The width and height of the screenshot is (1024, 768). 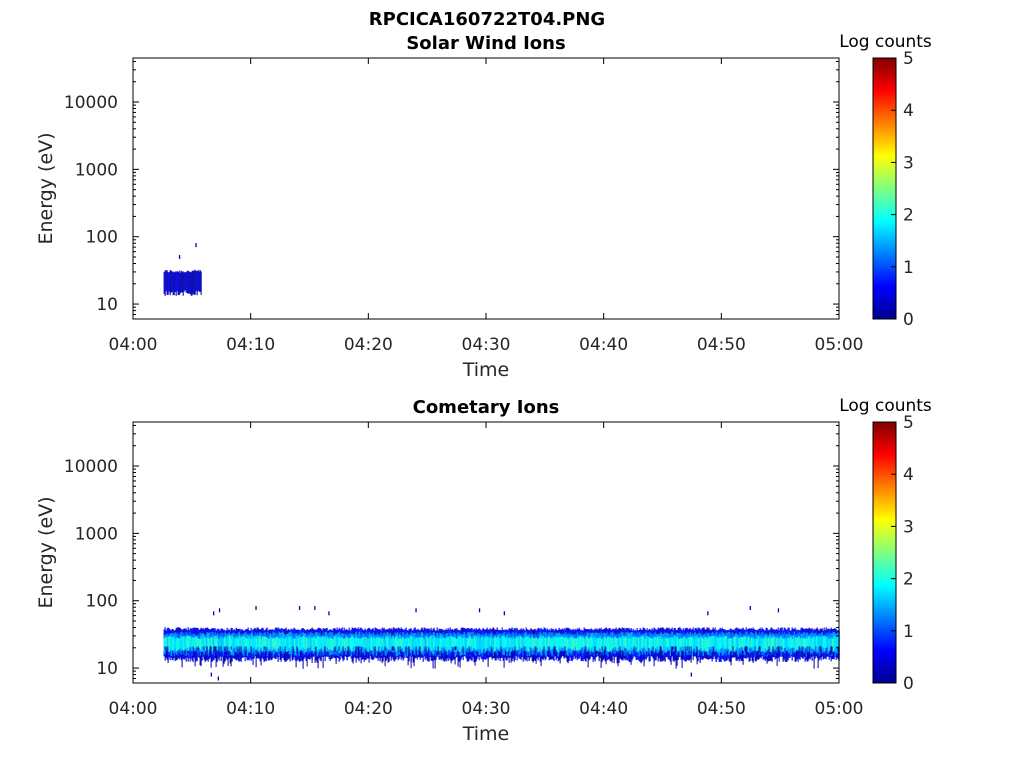 What do you see at coordinates (908, 475) in the screenshot?
I see `colorbar-tick-label: 4` at bounding box center [908, 475].